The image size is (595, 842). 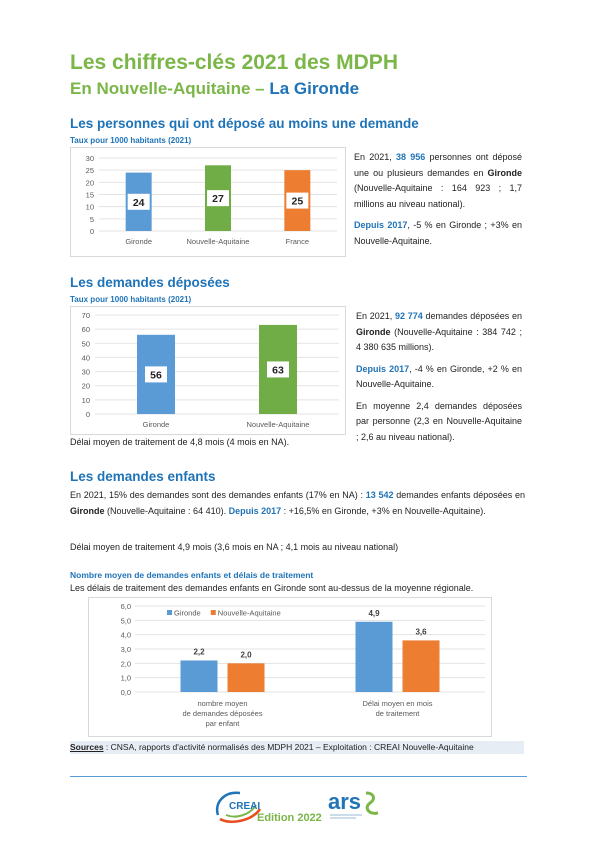 I want to click on category-label: de demandes déposées, so click(x=222, y=713).